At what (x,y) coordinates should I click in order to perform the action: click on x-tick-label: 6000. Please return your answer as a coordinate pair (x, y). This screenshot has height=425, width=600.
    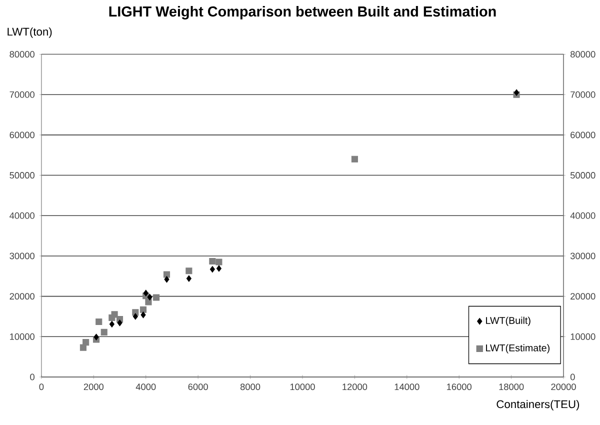
    Looking at the image, I should click on (198, 386).